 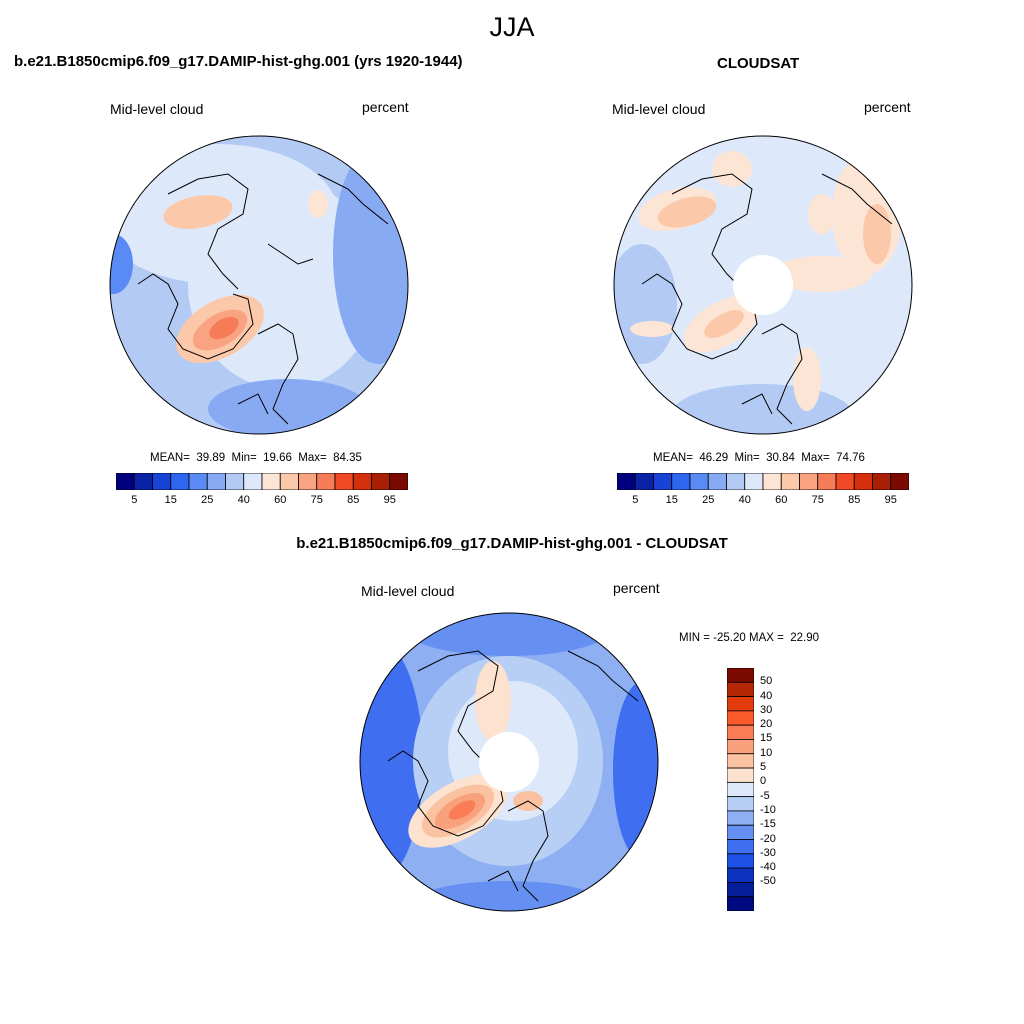 I want to click on panel1-colorbar-label: 40, so click(x=243, y=500).